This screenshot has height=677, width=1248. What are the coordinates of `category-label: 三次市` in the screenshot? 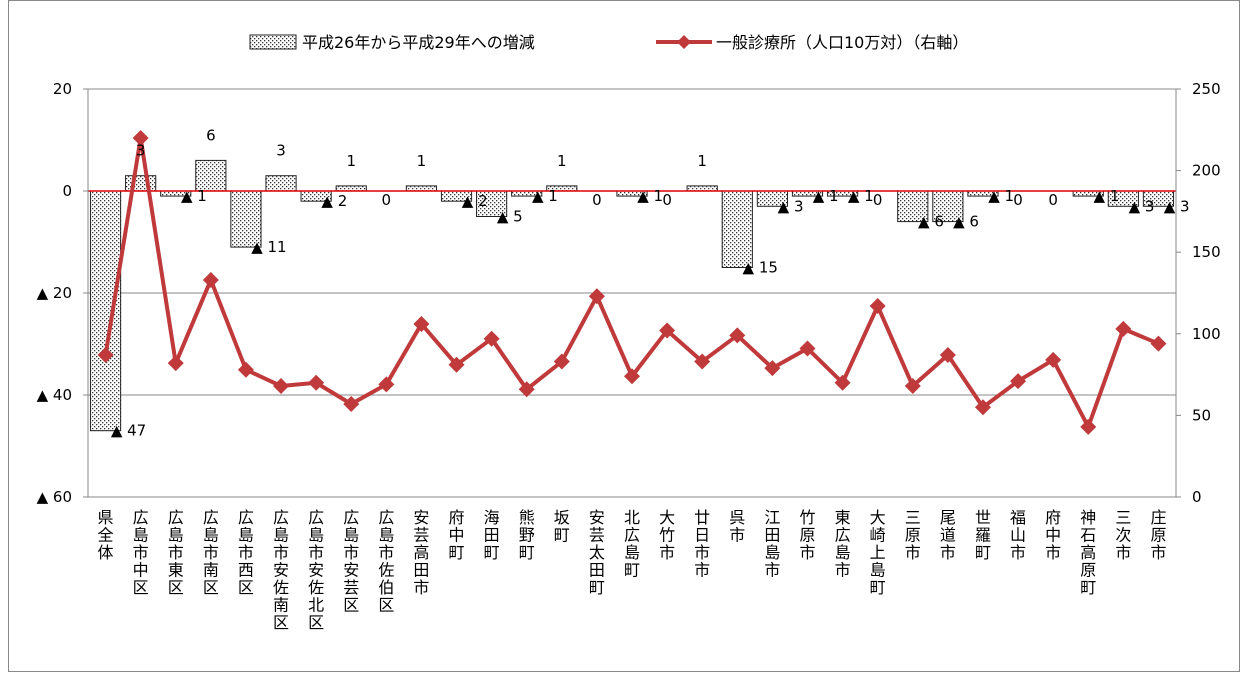 It's located at (1123, 535).